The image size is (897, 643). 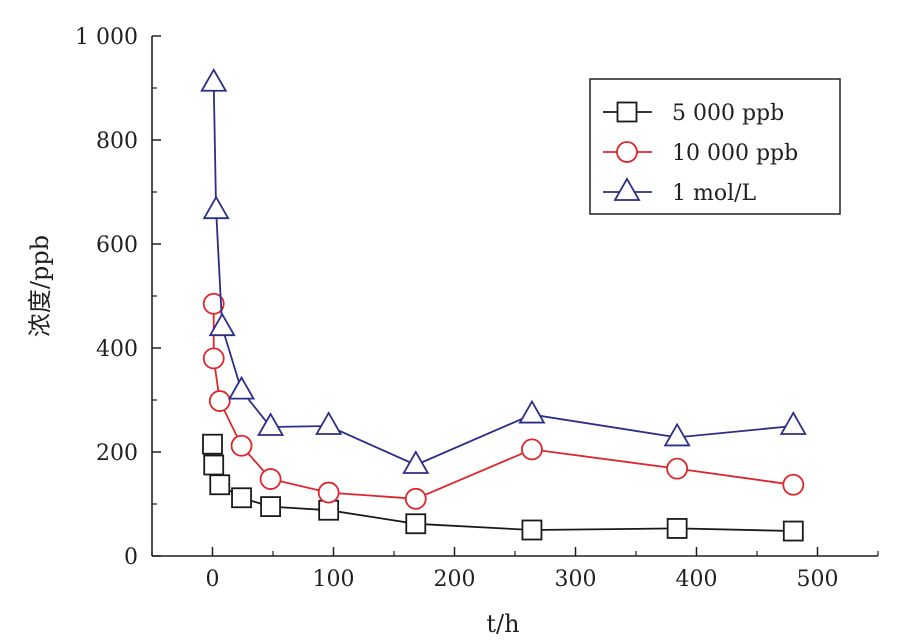 I want to click on series-square, so click(x=503, y=487).